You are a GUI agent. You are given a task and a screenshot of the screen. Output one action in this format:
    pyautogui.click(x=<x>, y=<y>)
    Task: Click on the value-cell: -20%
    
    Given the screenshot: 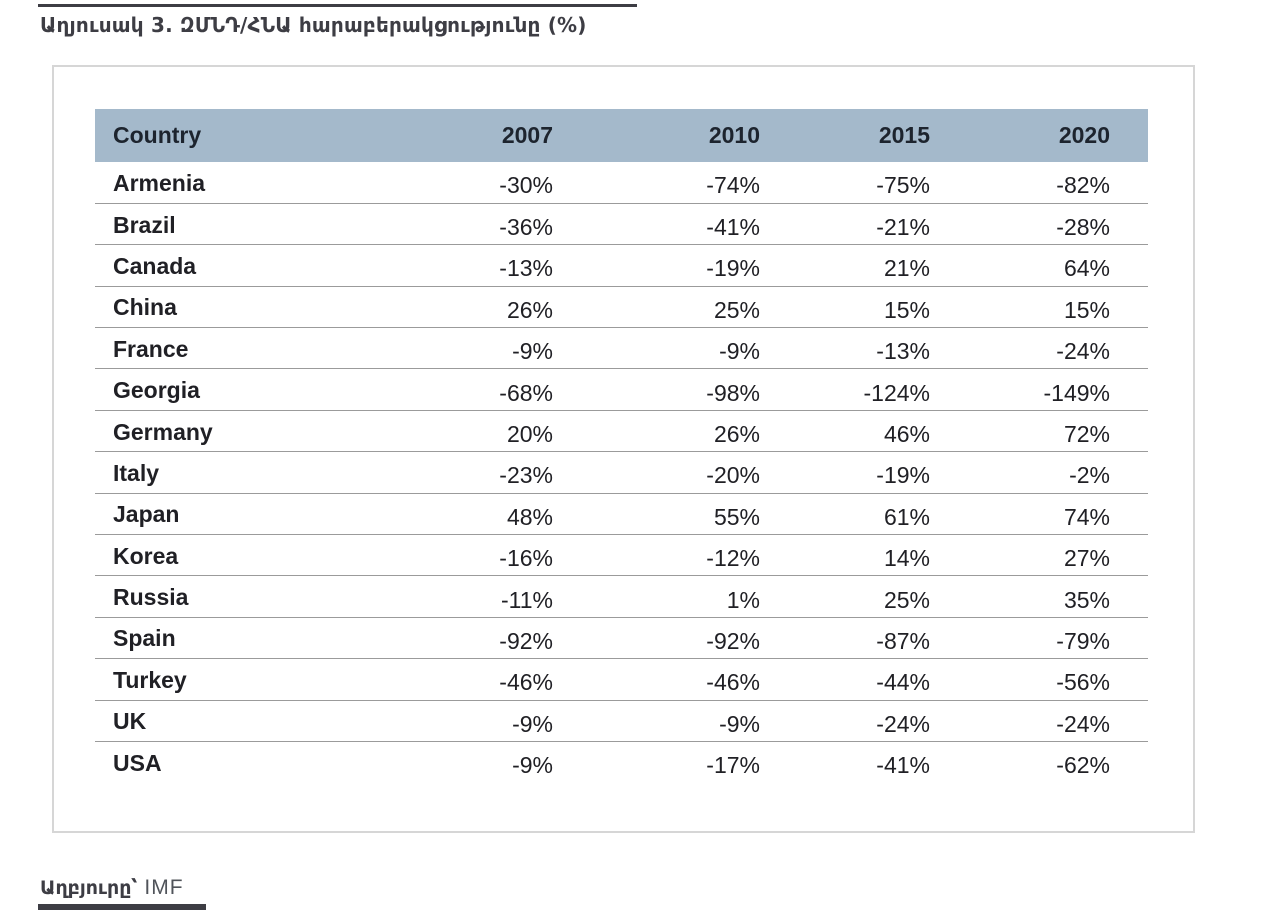 What is the action you would take?
    pyautogui.click(x=733, y=475)
    